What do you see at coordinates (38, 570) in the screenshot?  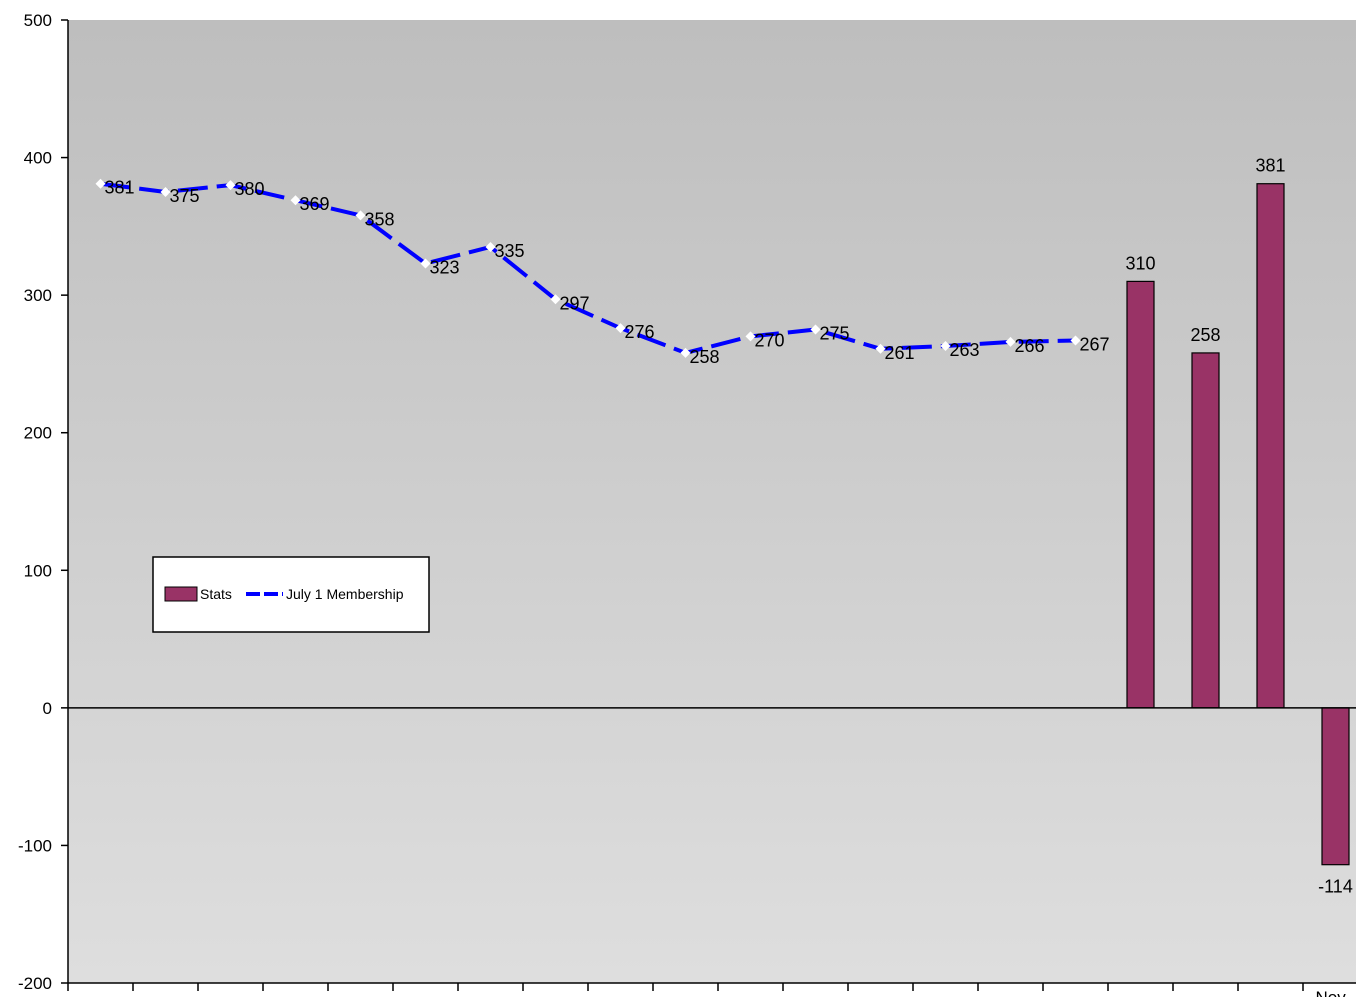 I see `y-tick-label: 100` at bounding box center [38, 570].